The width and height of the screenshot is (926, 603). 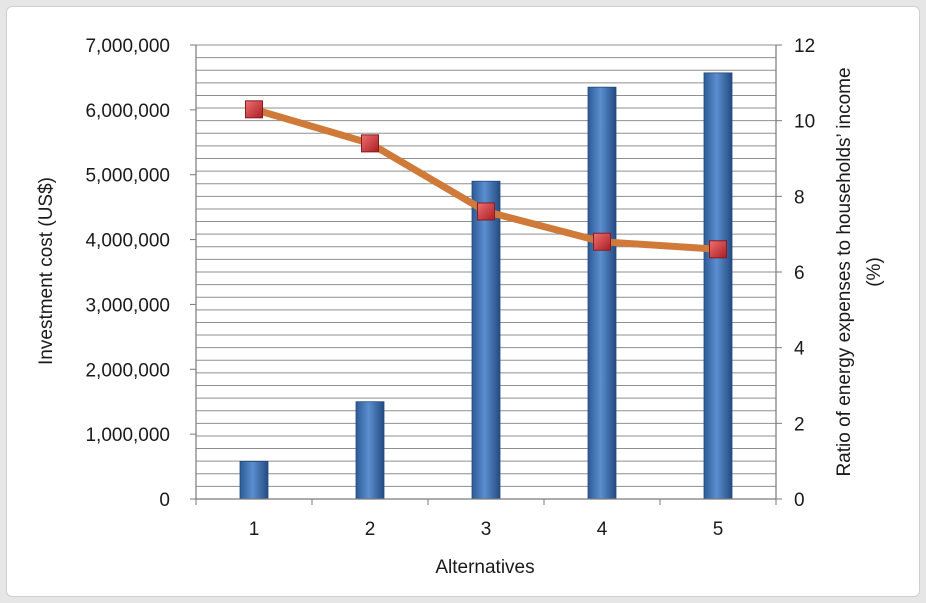 What do you see at coordinates (127, 241) in the screenshot?
I see `y-tick-label: 4,000,000` at bounding box center [127, 241].